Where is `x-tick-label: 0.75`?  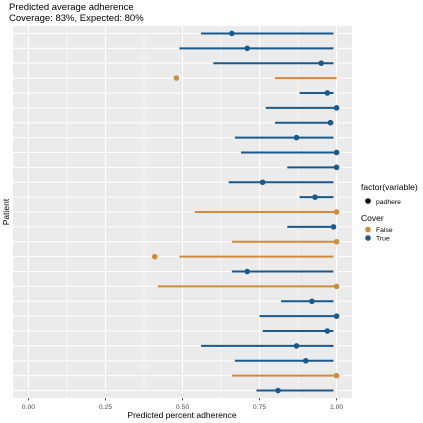 x-tick-label: 0.75 is located at coordinates (259, 407).